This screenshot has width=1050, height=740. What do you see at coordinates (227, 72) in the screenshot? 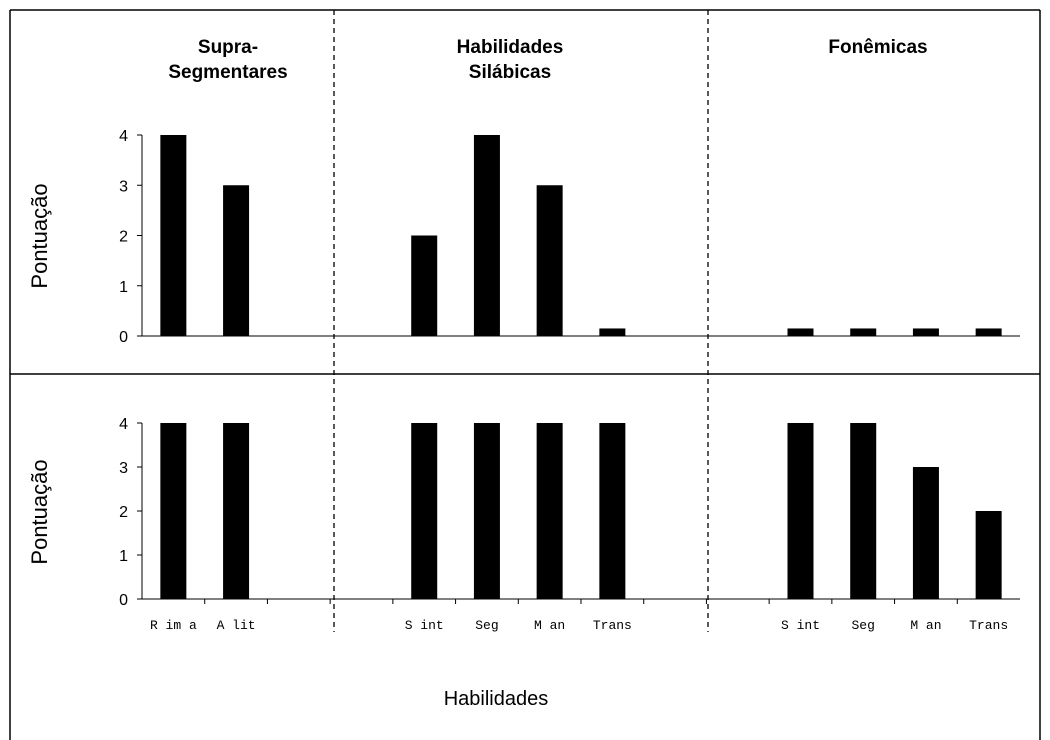
I see `section-title-1-line-2: Segmentares` at bounding box center [227, 72].